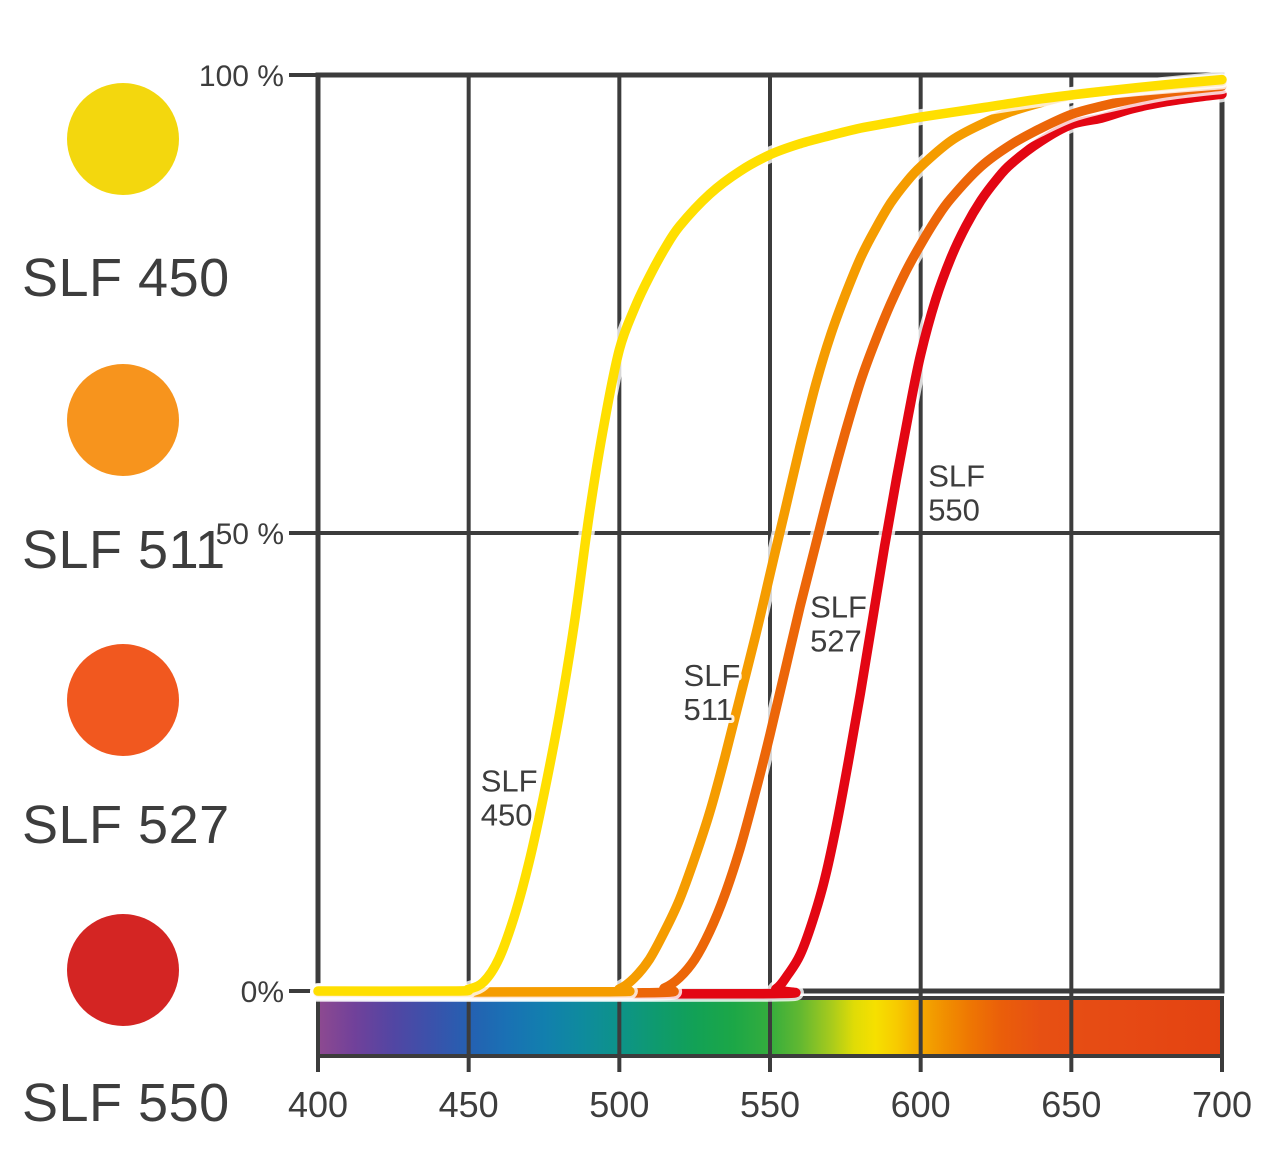  Describe the element at coordinates (241, 76) in the screenshot. I see `y-axis-tick-label: 100 %` at that location.